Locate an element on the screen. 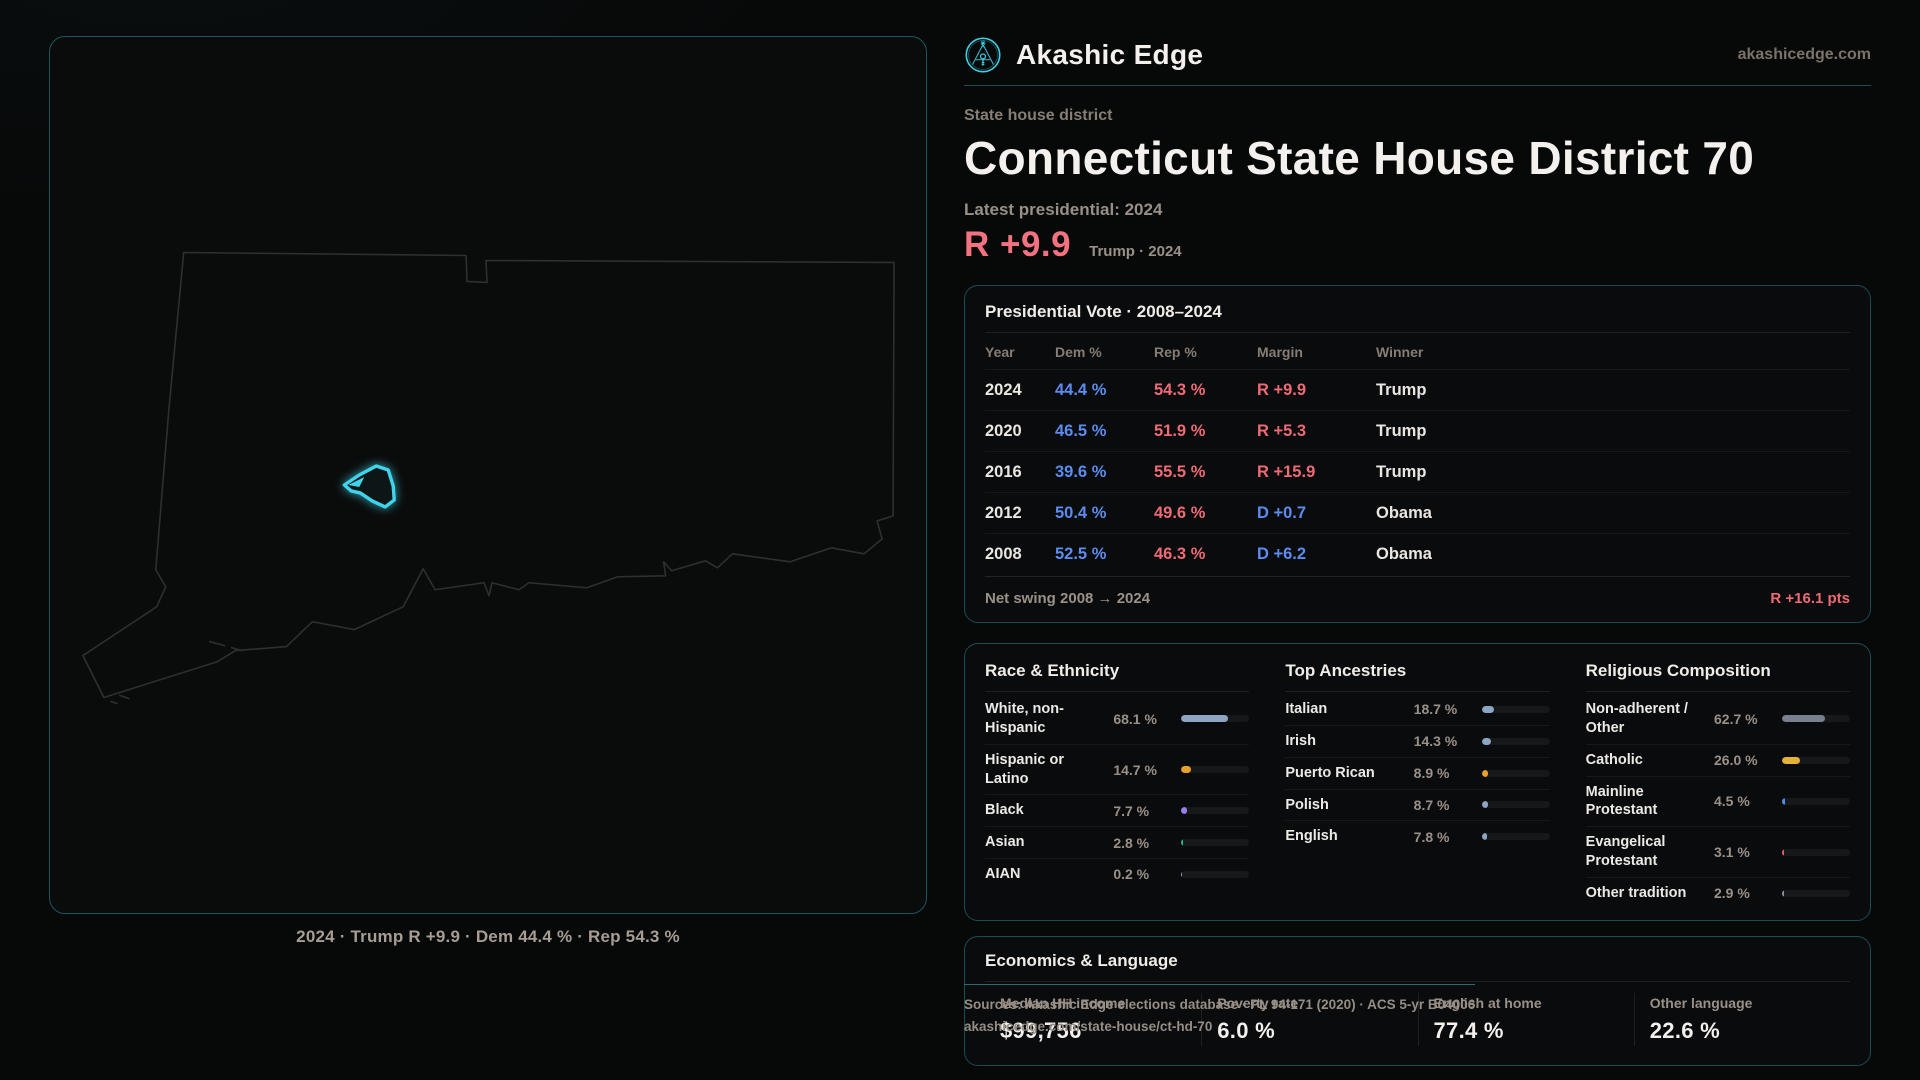  demographic-row: Hispanic or Latino 14.7 % is located at coordinates (1117, 769).